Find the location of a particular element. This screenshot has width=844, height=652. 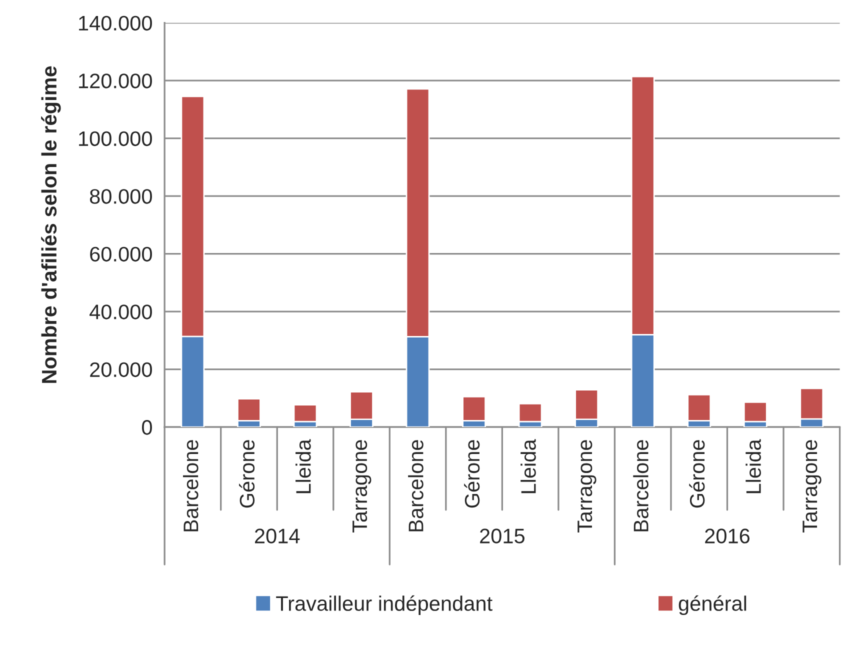

y-tick-label: 80.000 is located at coordinates (121, 196).